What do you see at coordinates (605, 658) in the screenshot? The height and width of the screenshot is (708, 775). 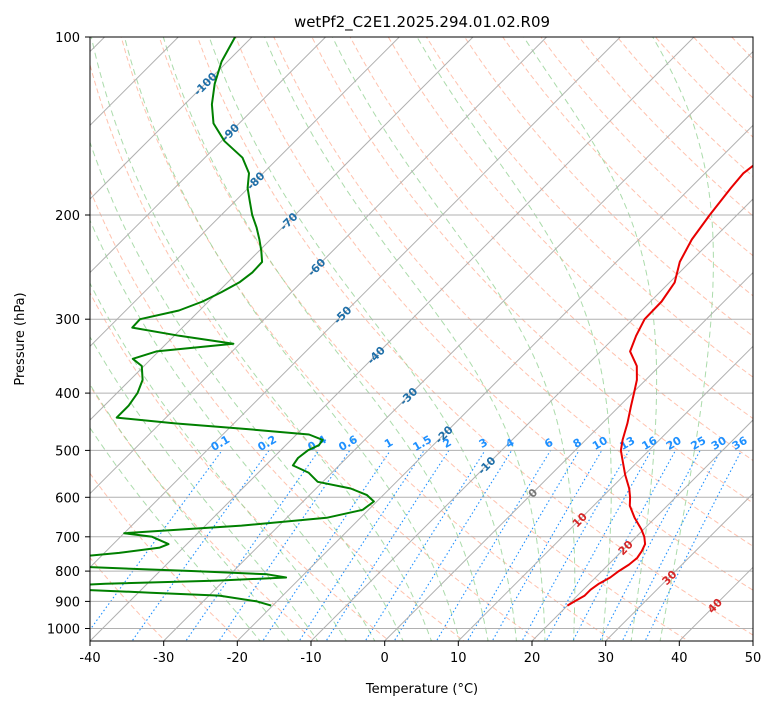 I see `x-tick-label: 30` at bounding box center [605, 658].